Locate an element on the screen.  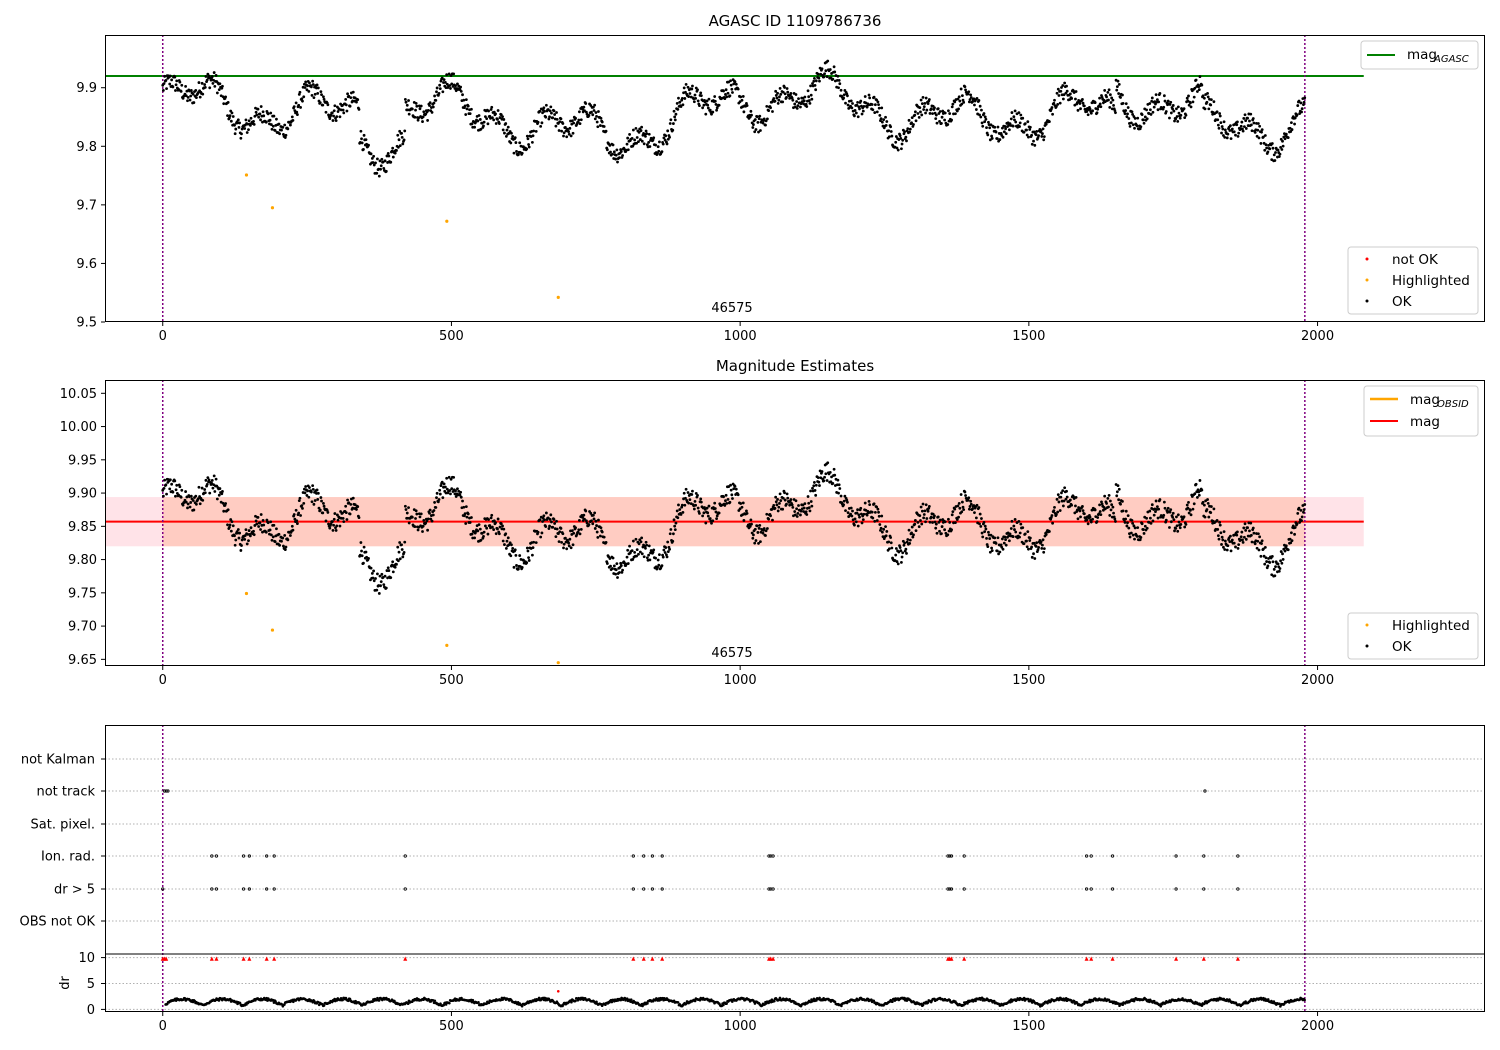
panel2-annotation: 46575 is located at coordinates (731, 653).